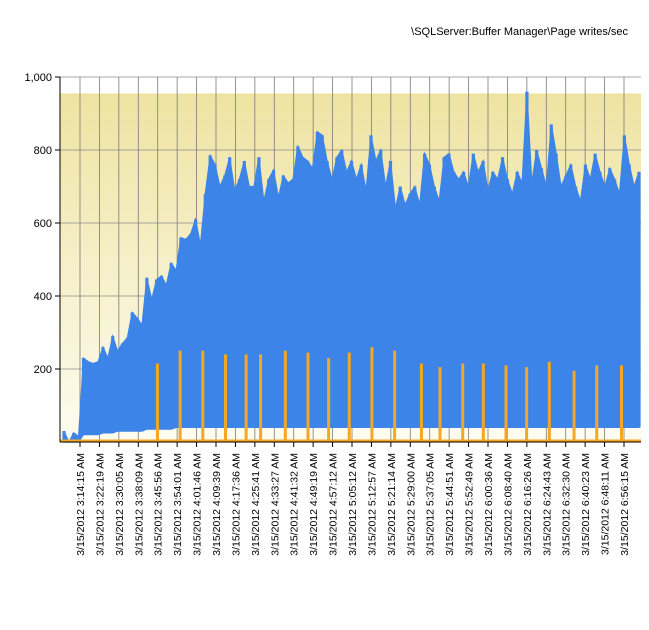 The image size is (649, 630). I want to click on y-tick-label: 600, so click(43, 224).